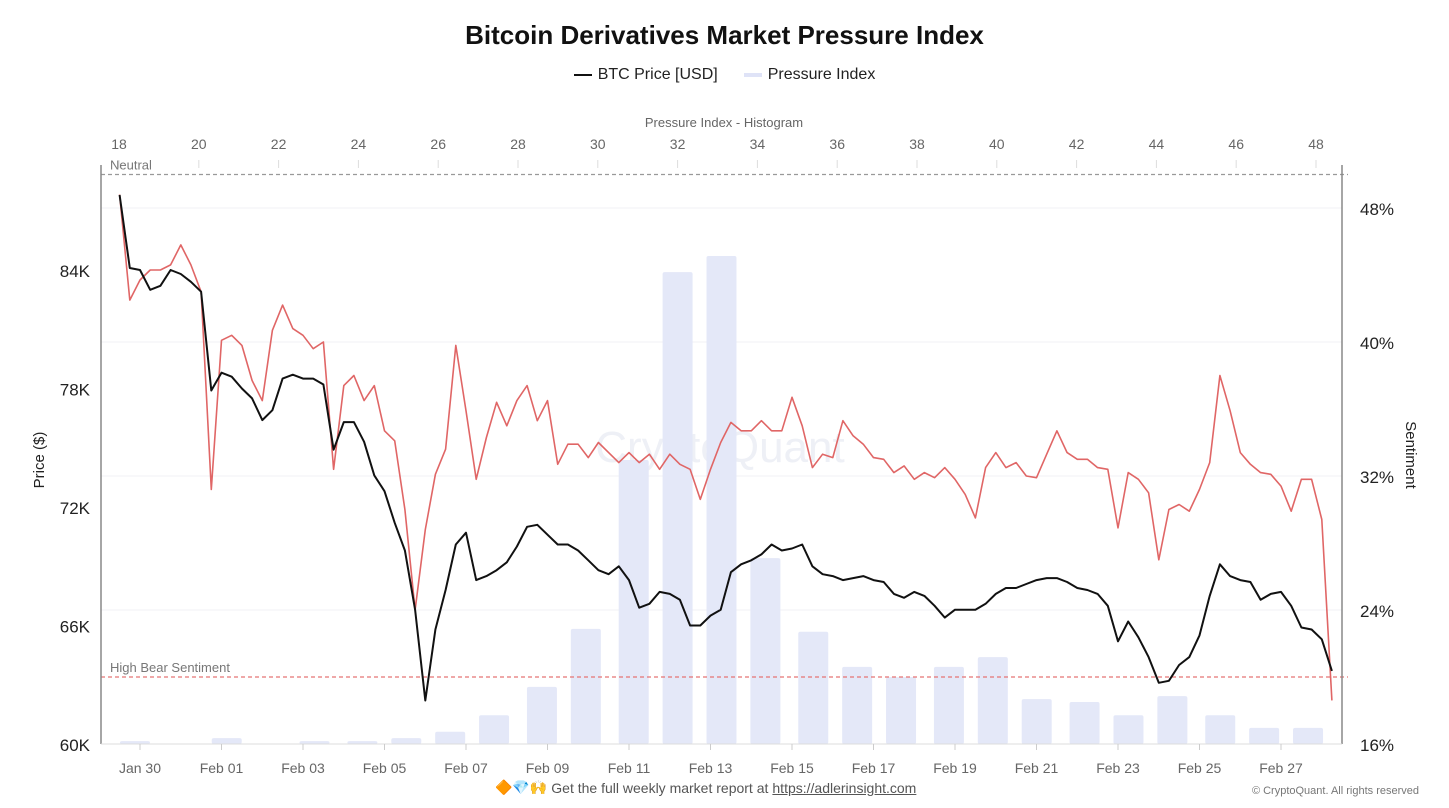  What do you see at coordinates (582, 75) in the screenshot?
I see `legend-swatch-btc` at bounding box center [582, 75].